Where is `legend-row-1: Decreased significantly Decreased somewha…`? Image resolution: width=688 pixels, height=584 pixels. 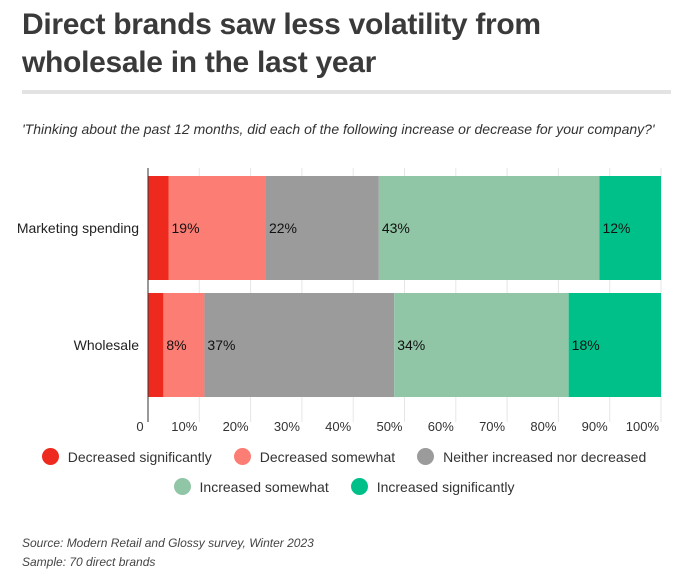
legend-row-1: Decreased significantly Decreased somewha… is located at coordinates (344, 456).